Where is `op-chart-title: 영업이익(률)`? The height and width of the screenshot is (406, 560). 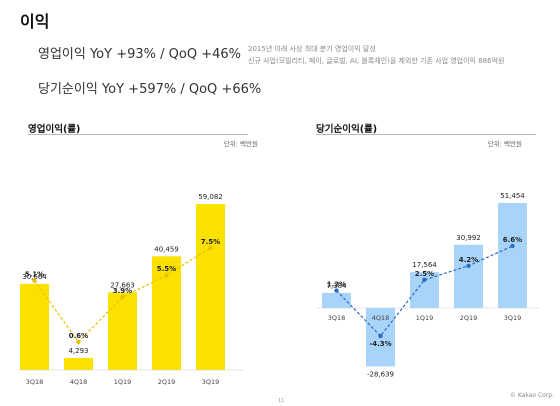 op-chart-title: 영업이익(률) is located at coordinates (54, 129).